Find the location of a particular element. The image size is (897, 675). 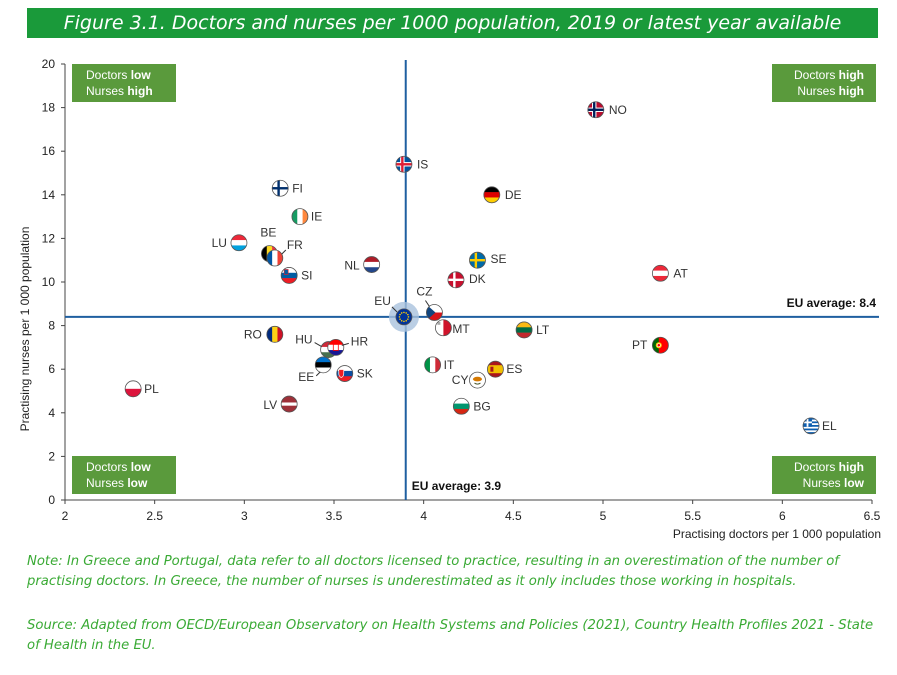

y-tick-label: 10 is located at coordinates (49, 282).